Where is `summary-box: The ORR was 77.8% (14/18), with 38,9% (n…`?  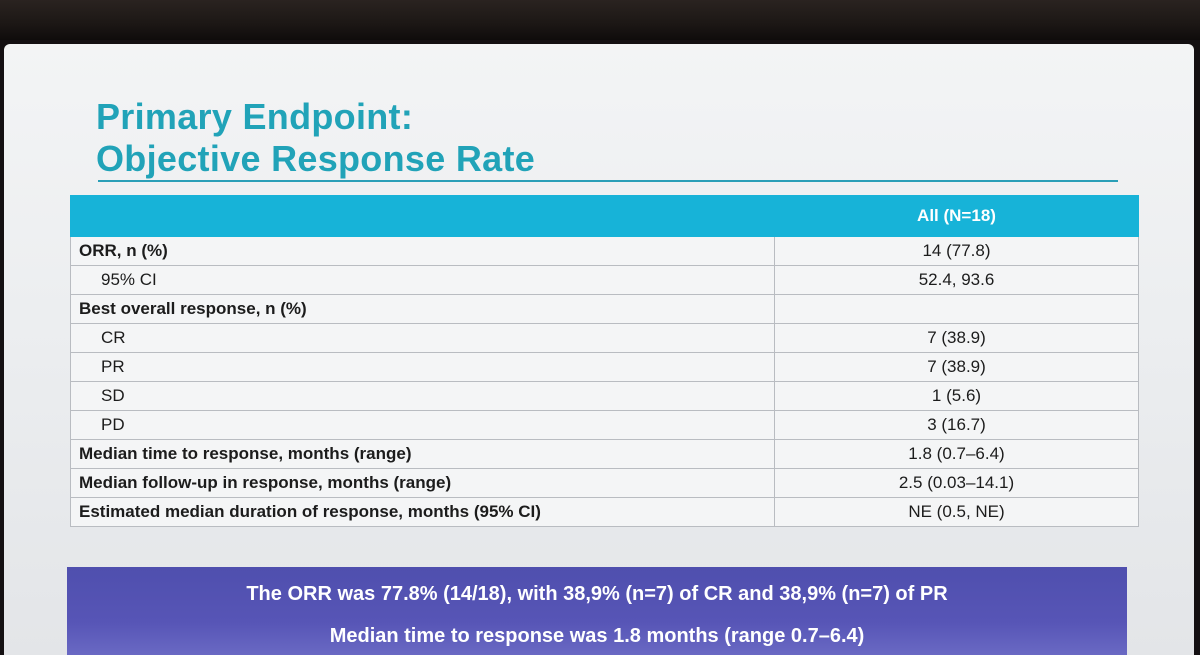
summary-box: The ORR was 77.8% (14/18), with 38,9% (n… is located at coordinates (597, 611).